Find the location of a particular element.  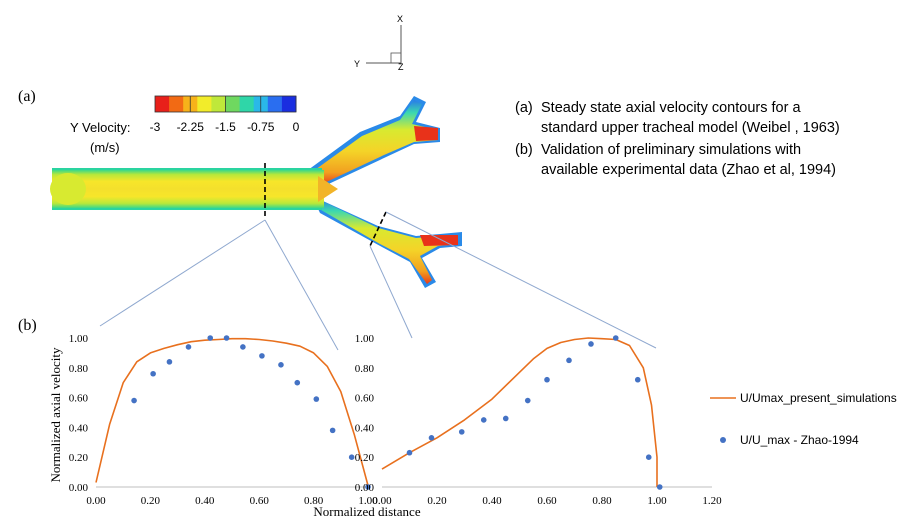

triad-z-label: Z is located at coordinates (401, 67).